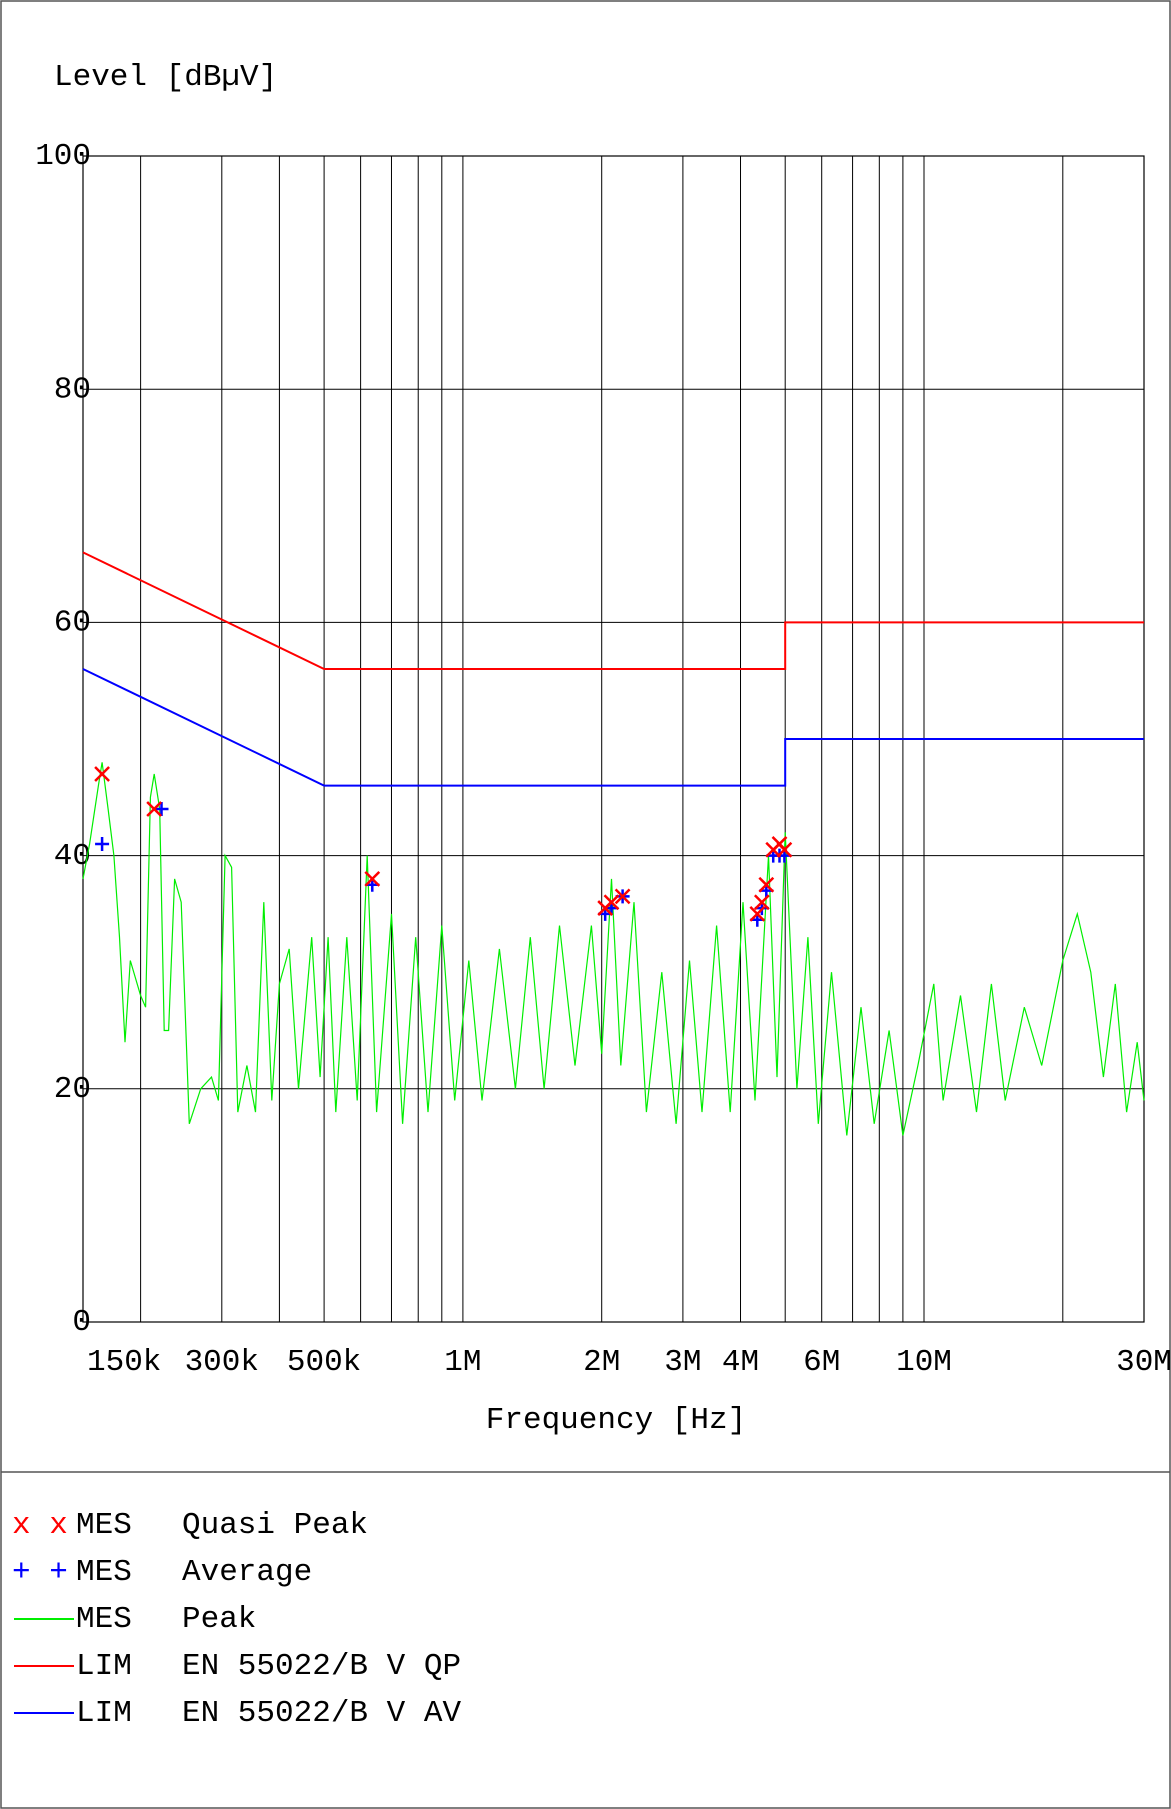 The width and height of the screenshot is (1171, 1809). What do you see at coordinates (324, 1362) in the screenshot?
I see `x-tick-label: 500k` at bounding box center [324, 1362].